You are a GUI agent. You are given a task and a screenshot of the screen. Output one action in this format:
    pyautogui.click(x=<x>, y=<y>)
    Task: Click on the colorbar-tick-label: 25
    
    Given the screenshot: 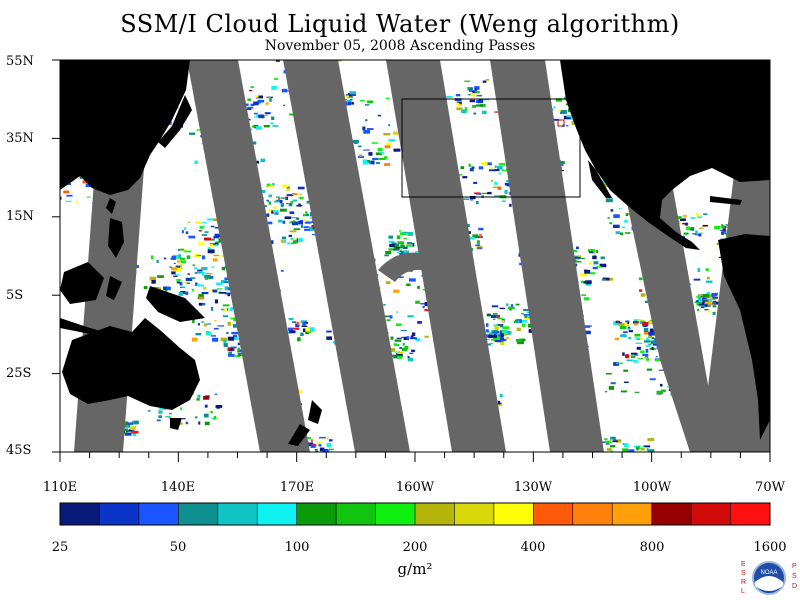 What is the action you would take?
    pyautogui.click(x=60, y=547)
    